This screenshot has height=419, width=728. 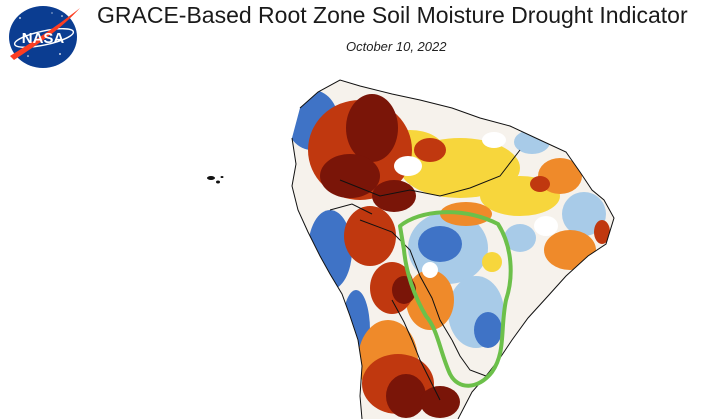 I want to click on nasa-logo-text: NASA, so click(x=43, y=38).